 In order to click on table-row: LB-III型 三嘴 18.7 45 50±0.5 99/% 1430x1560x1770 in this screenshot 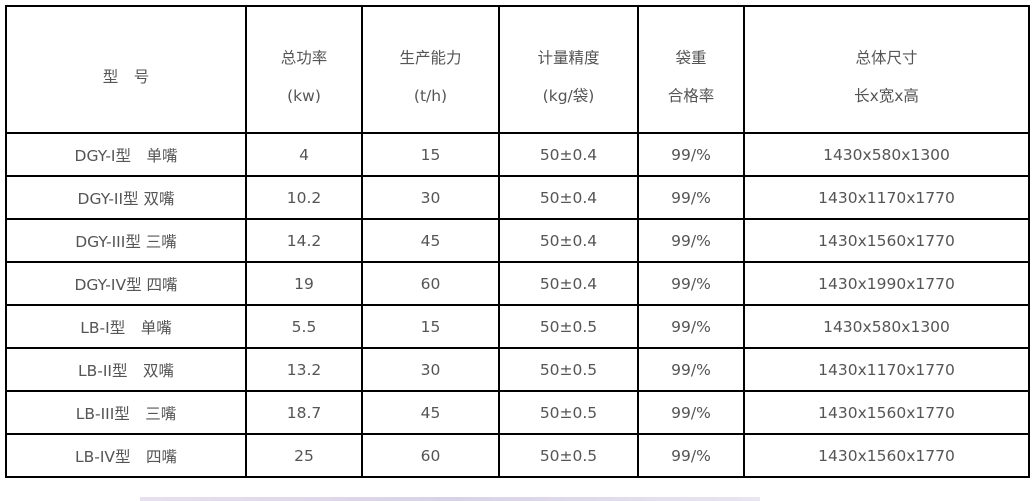, I will do `click(517, 412)`.